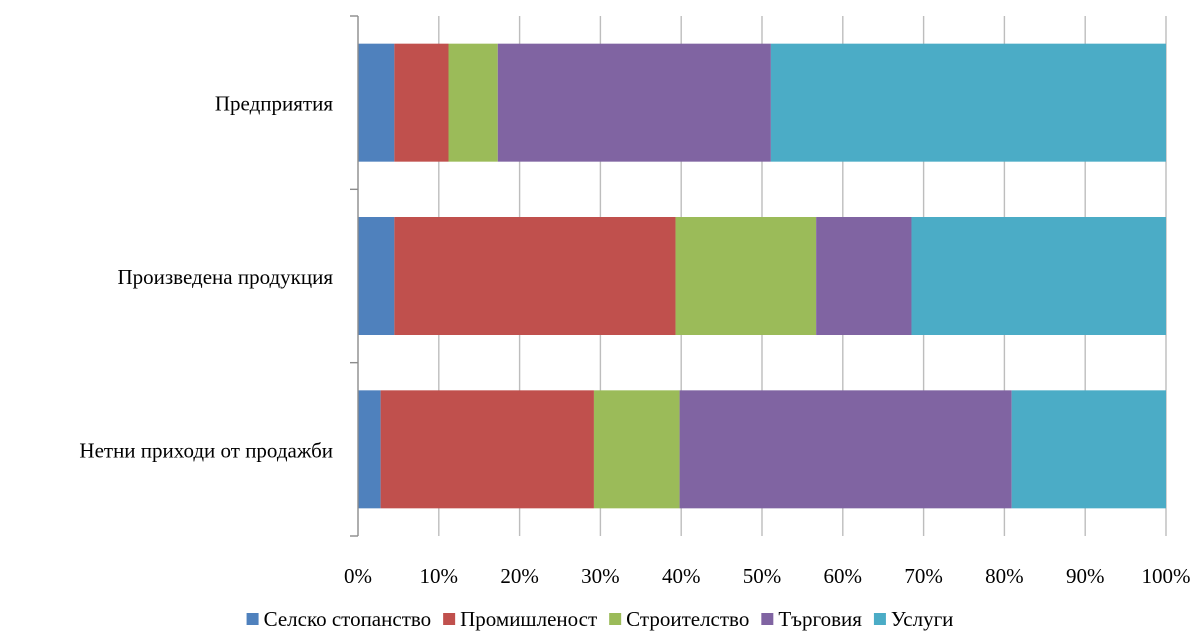  Describe the element at coordinates (225, 277) in the screenshot. I see `category-label: Произведена продукция` at that location.